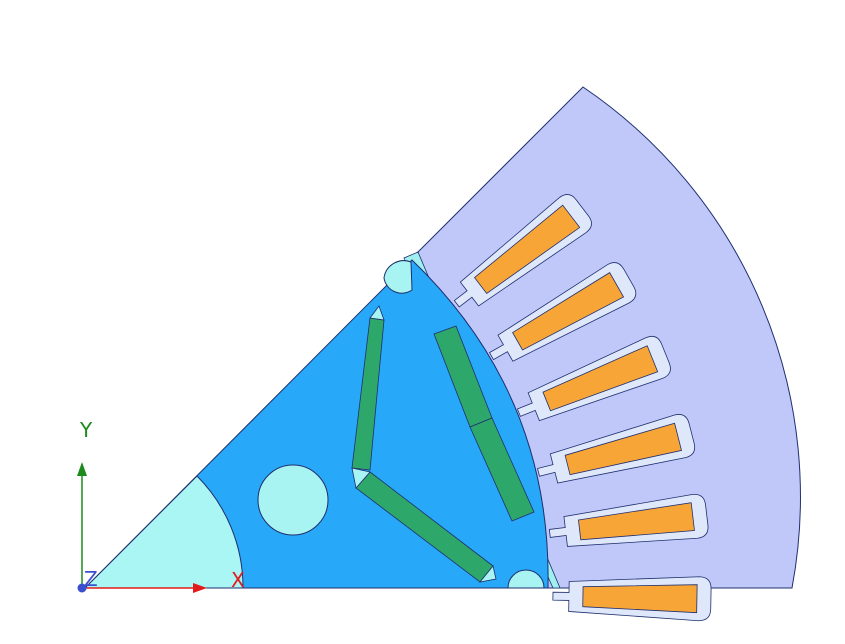 This screenshot has width=845, height=644. I want to click on rotor-magnets, so click(443, 444).